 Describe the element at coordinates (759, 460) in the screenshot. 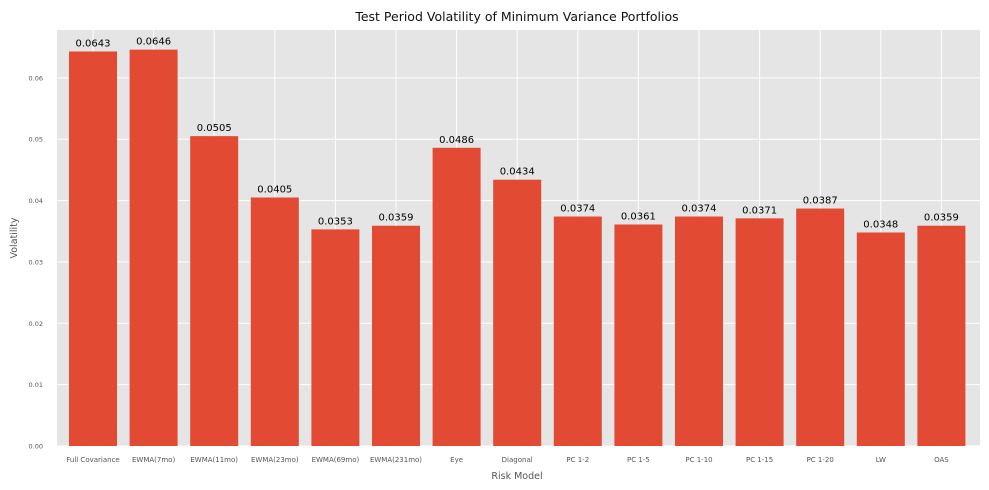

I see `x-tick-label: PC 1-15` at that location.